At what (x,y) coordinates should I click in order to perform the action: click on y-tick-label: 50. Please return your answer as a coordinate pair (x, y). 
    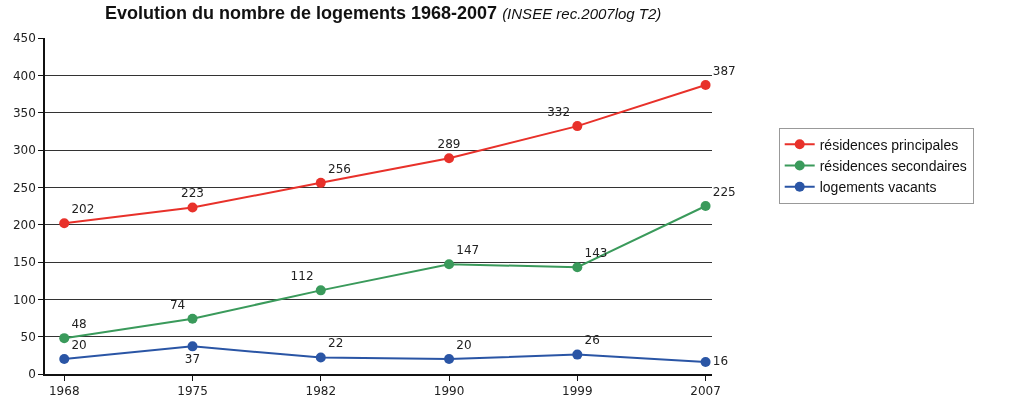
    Looking at the image, I should click on (28, 336).